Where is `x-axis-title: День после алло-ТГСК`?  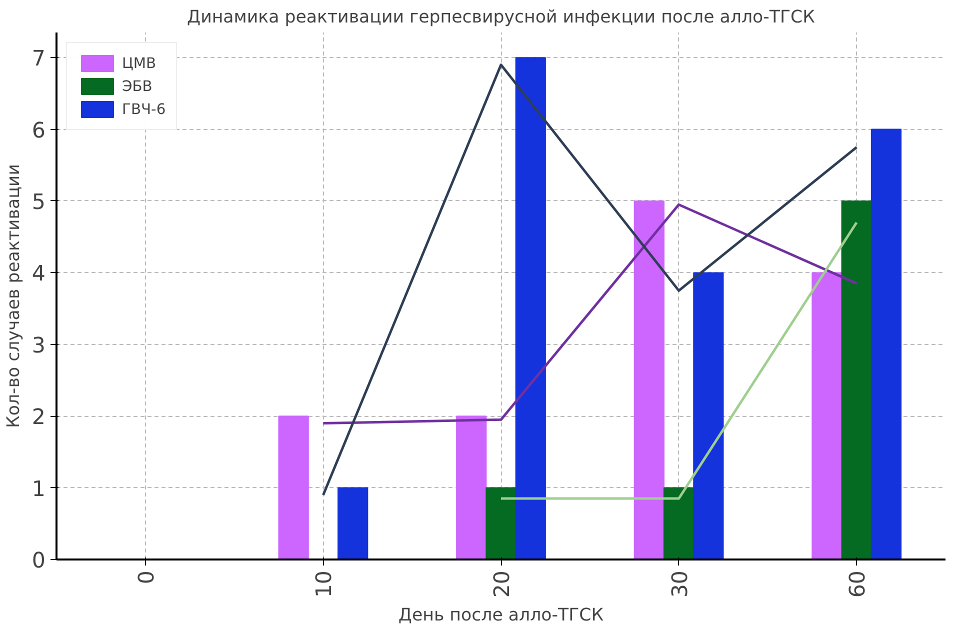
x-axis-title: День после алло-ТГСК is located at coordinates (501, 616).